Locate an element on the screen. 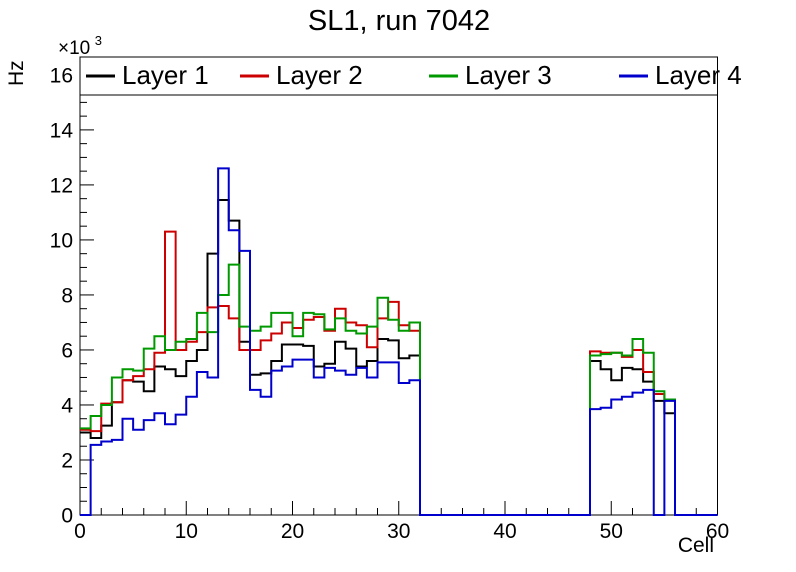  y-tick-label: 16 is located at coordinates (61, 75).